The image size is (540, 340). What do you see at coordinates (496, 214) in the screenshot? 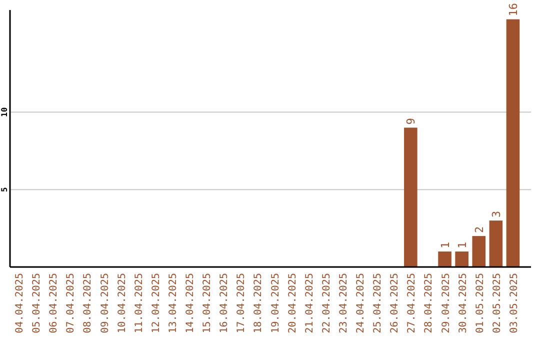
I see `data-label: 3` at bounding box center [496, 214].